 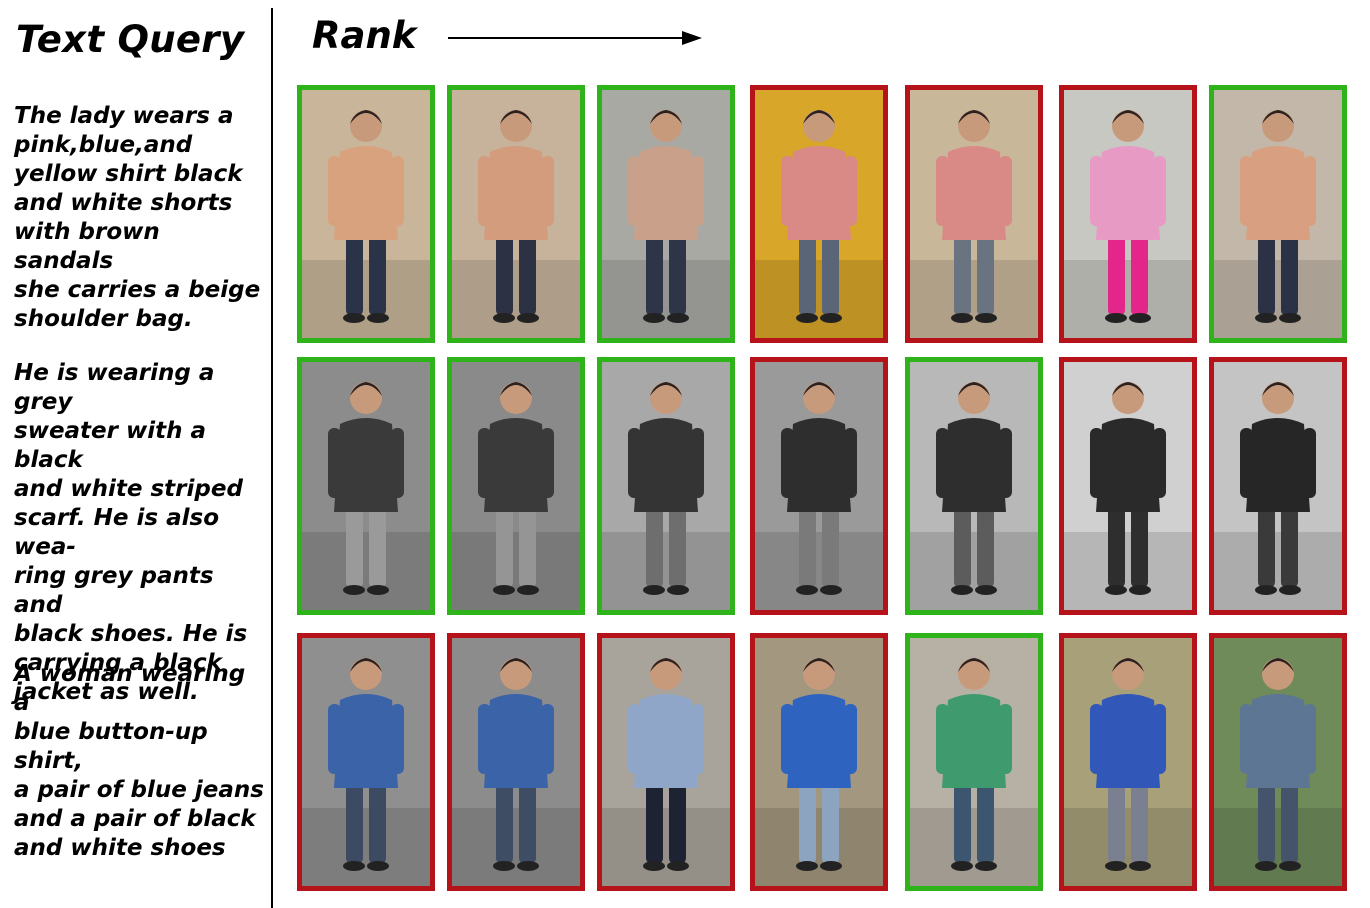 What do you see at coordinates (130, 39) in the screenshot?
I see `header-text-query: Text Query` at bounding box center [130, 39].